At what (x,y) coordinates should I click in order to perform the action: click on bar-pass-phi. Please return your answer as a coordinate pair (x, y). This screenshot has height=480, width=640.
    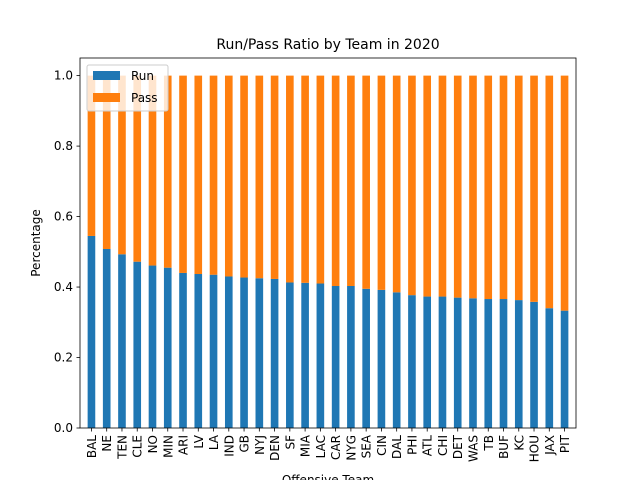
    Looking at the image, I should click on (412, 185).